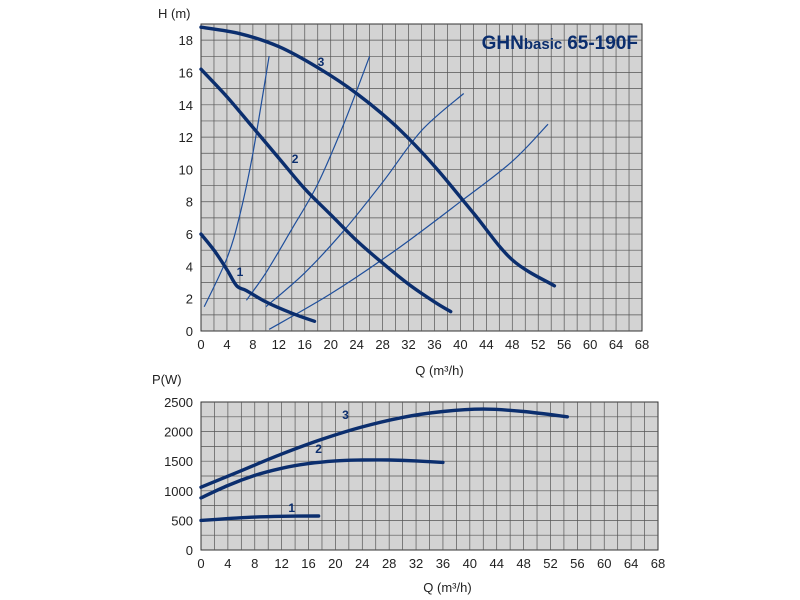 Image resolution: width=800 pixels, height=600 pixels. I want to click on y-tick-label: 1000, so click(178, 491).